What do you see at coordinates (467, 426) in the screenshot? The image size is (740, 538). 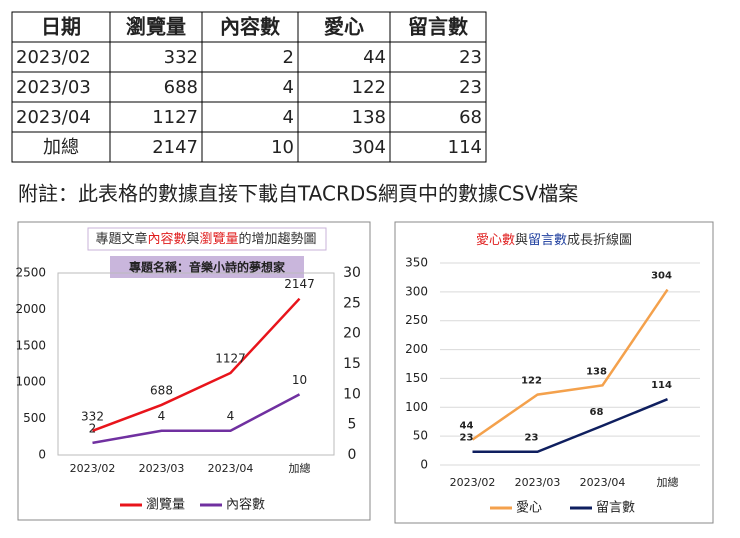 I see `data-label: 44` at bounding box center [467, 426].